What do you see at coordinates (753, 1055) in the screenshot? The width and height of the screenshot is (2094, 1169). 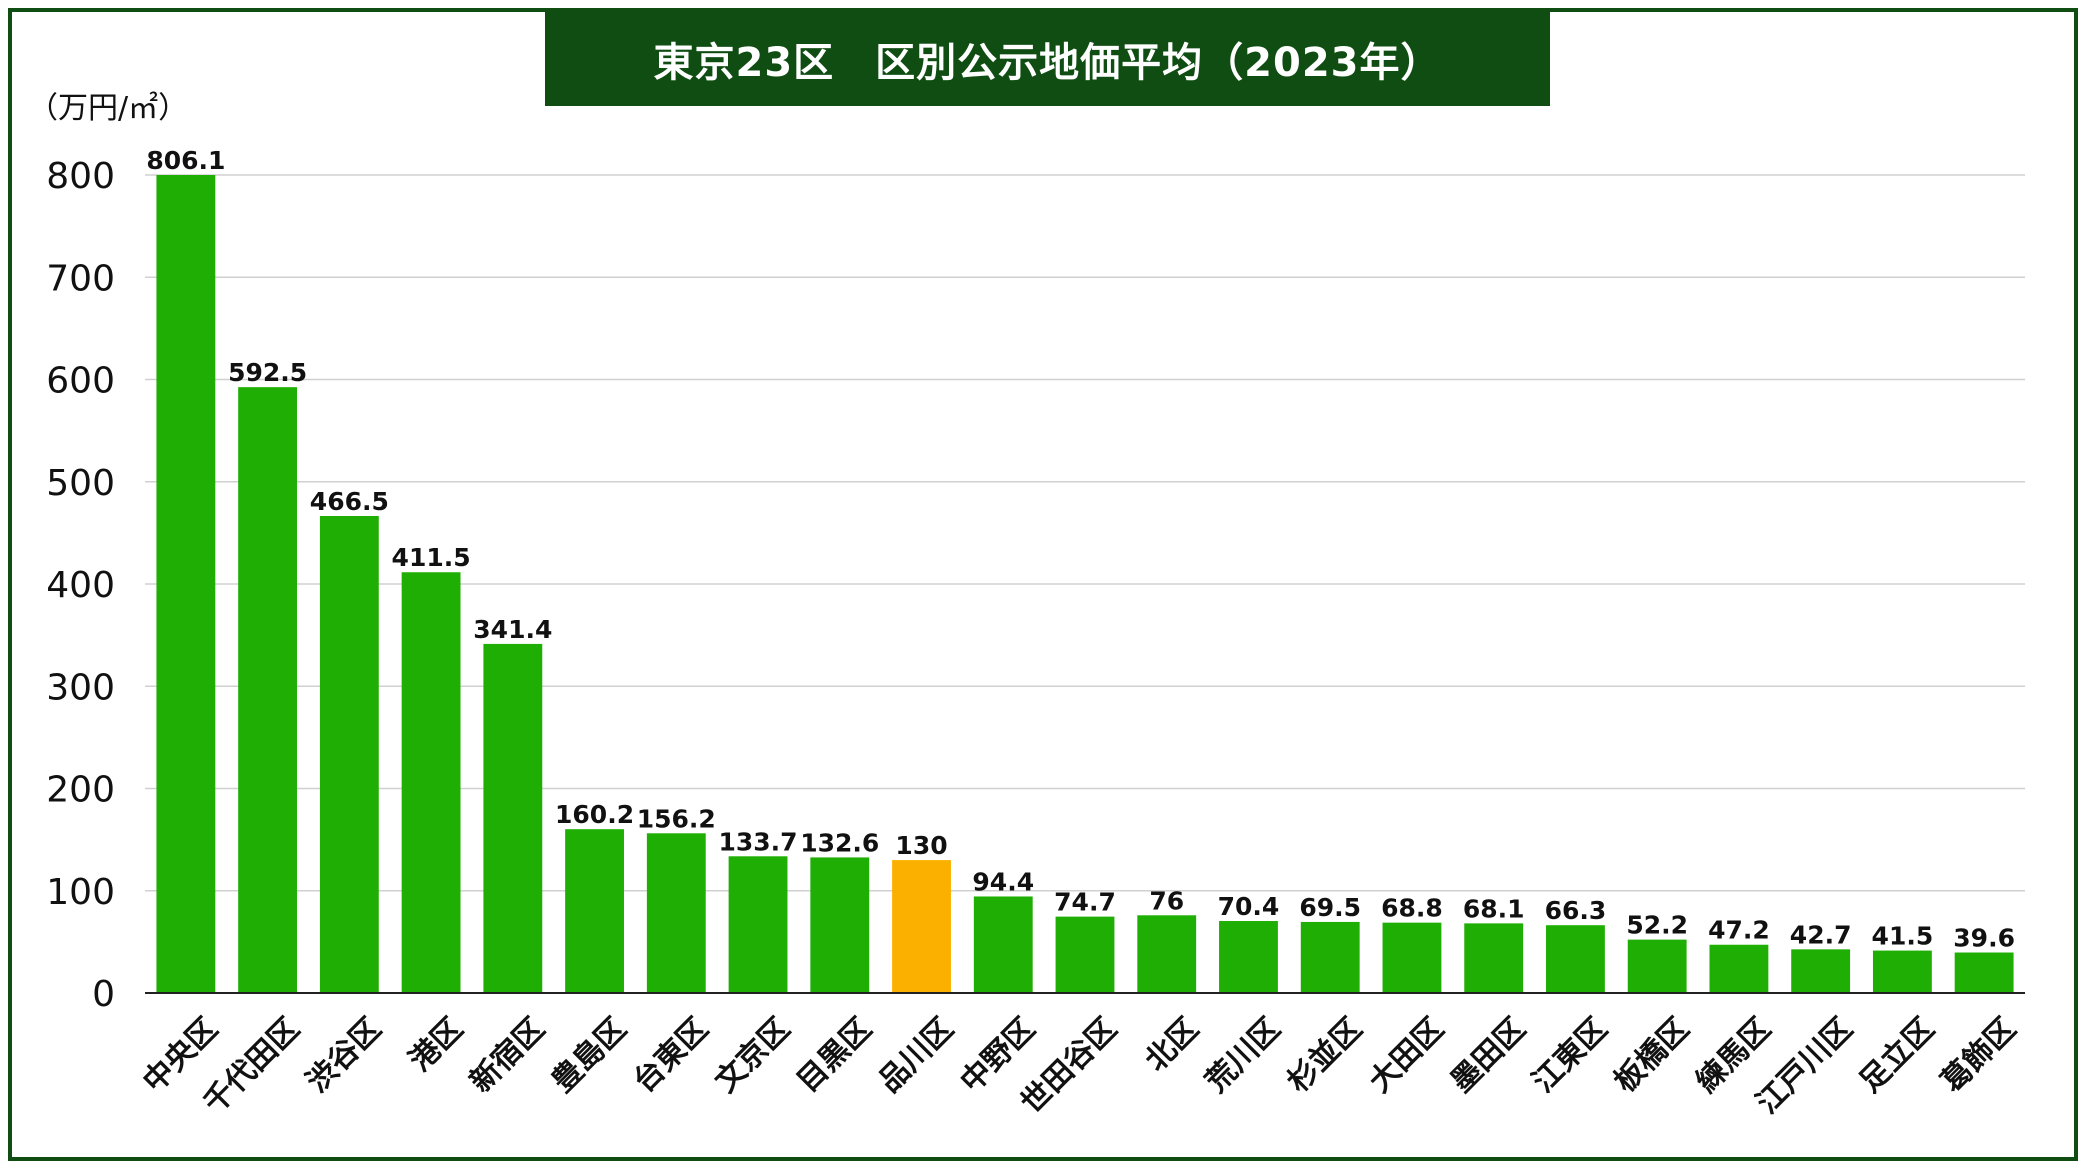 I see `x-tick-label: 文京区` at bounding box center [753, 1055].